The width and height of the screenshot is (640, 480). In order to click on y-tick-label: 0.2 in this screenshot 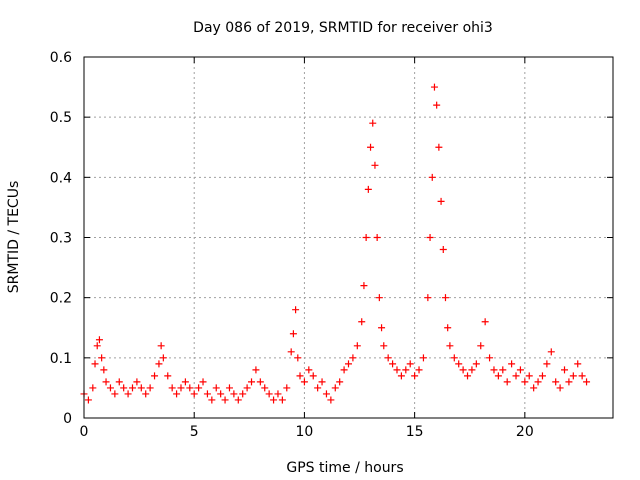, I will do `click(61, 299)`.